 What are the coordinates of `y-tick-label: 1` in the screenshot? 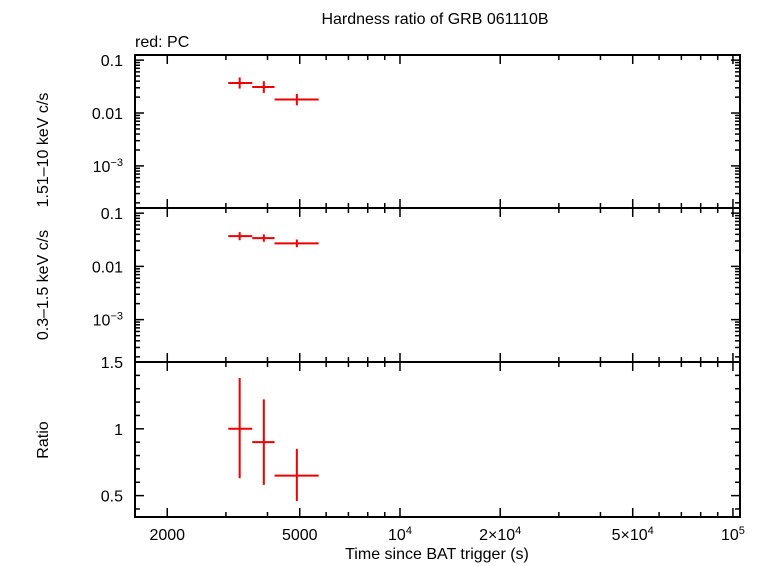 It's located at (118, 430).